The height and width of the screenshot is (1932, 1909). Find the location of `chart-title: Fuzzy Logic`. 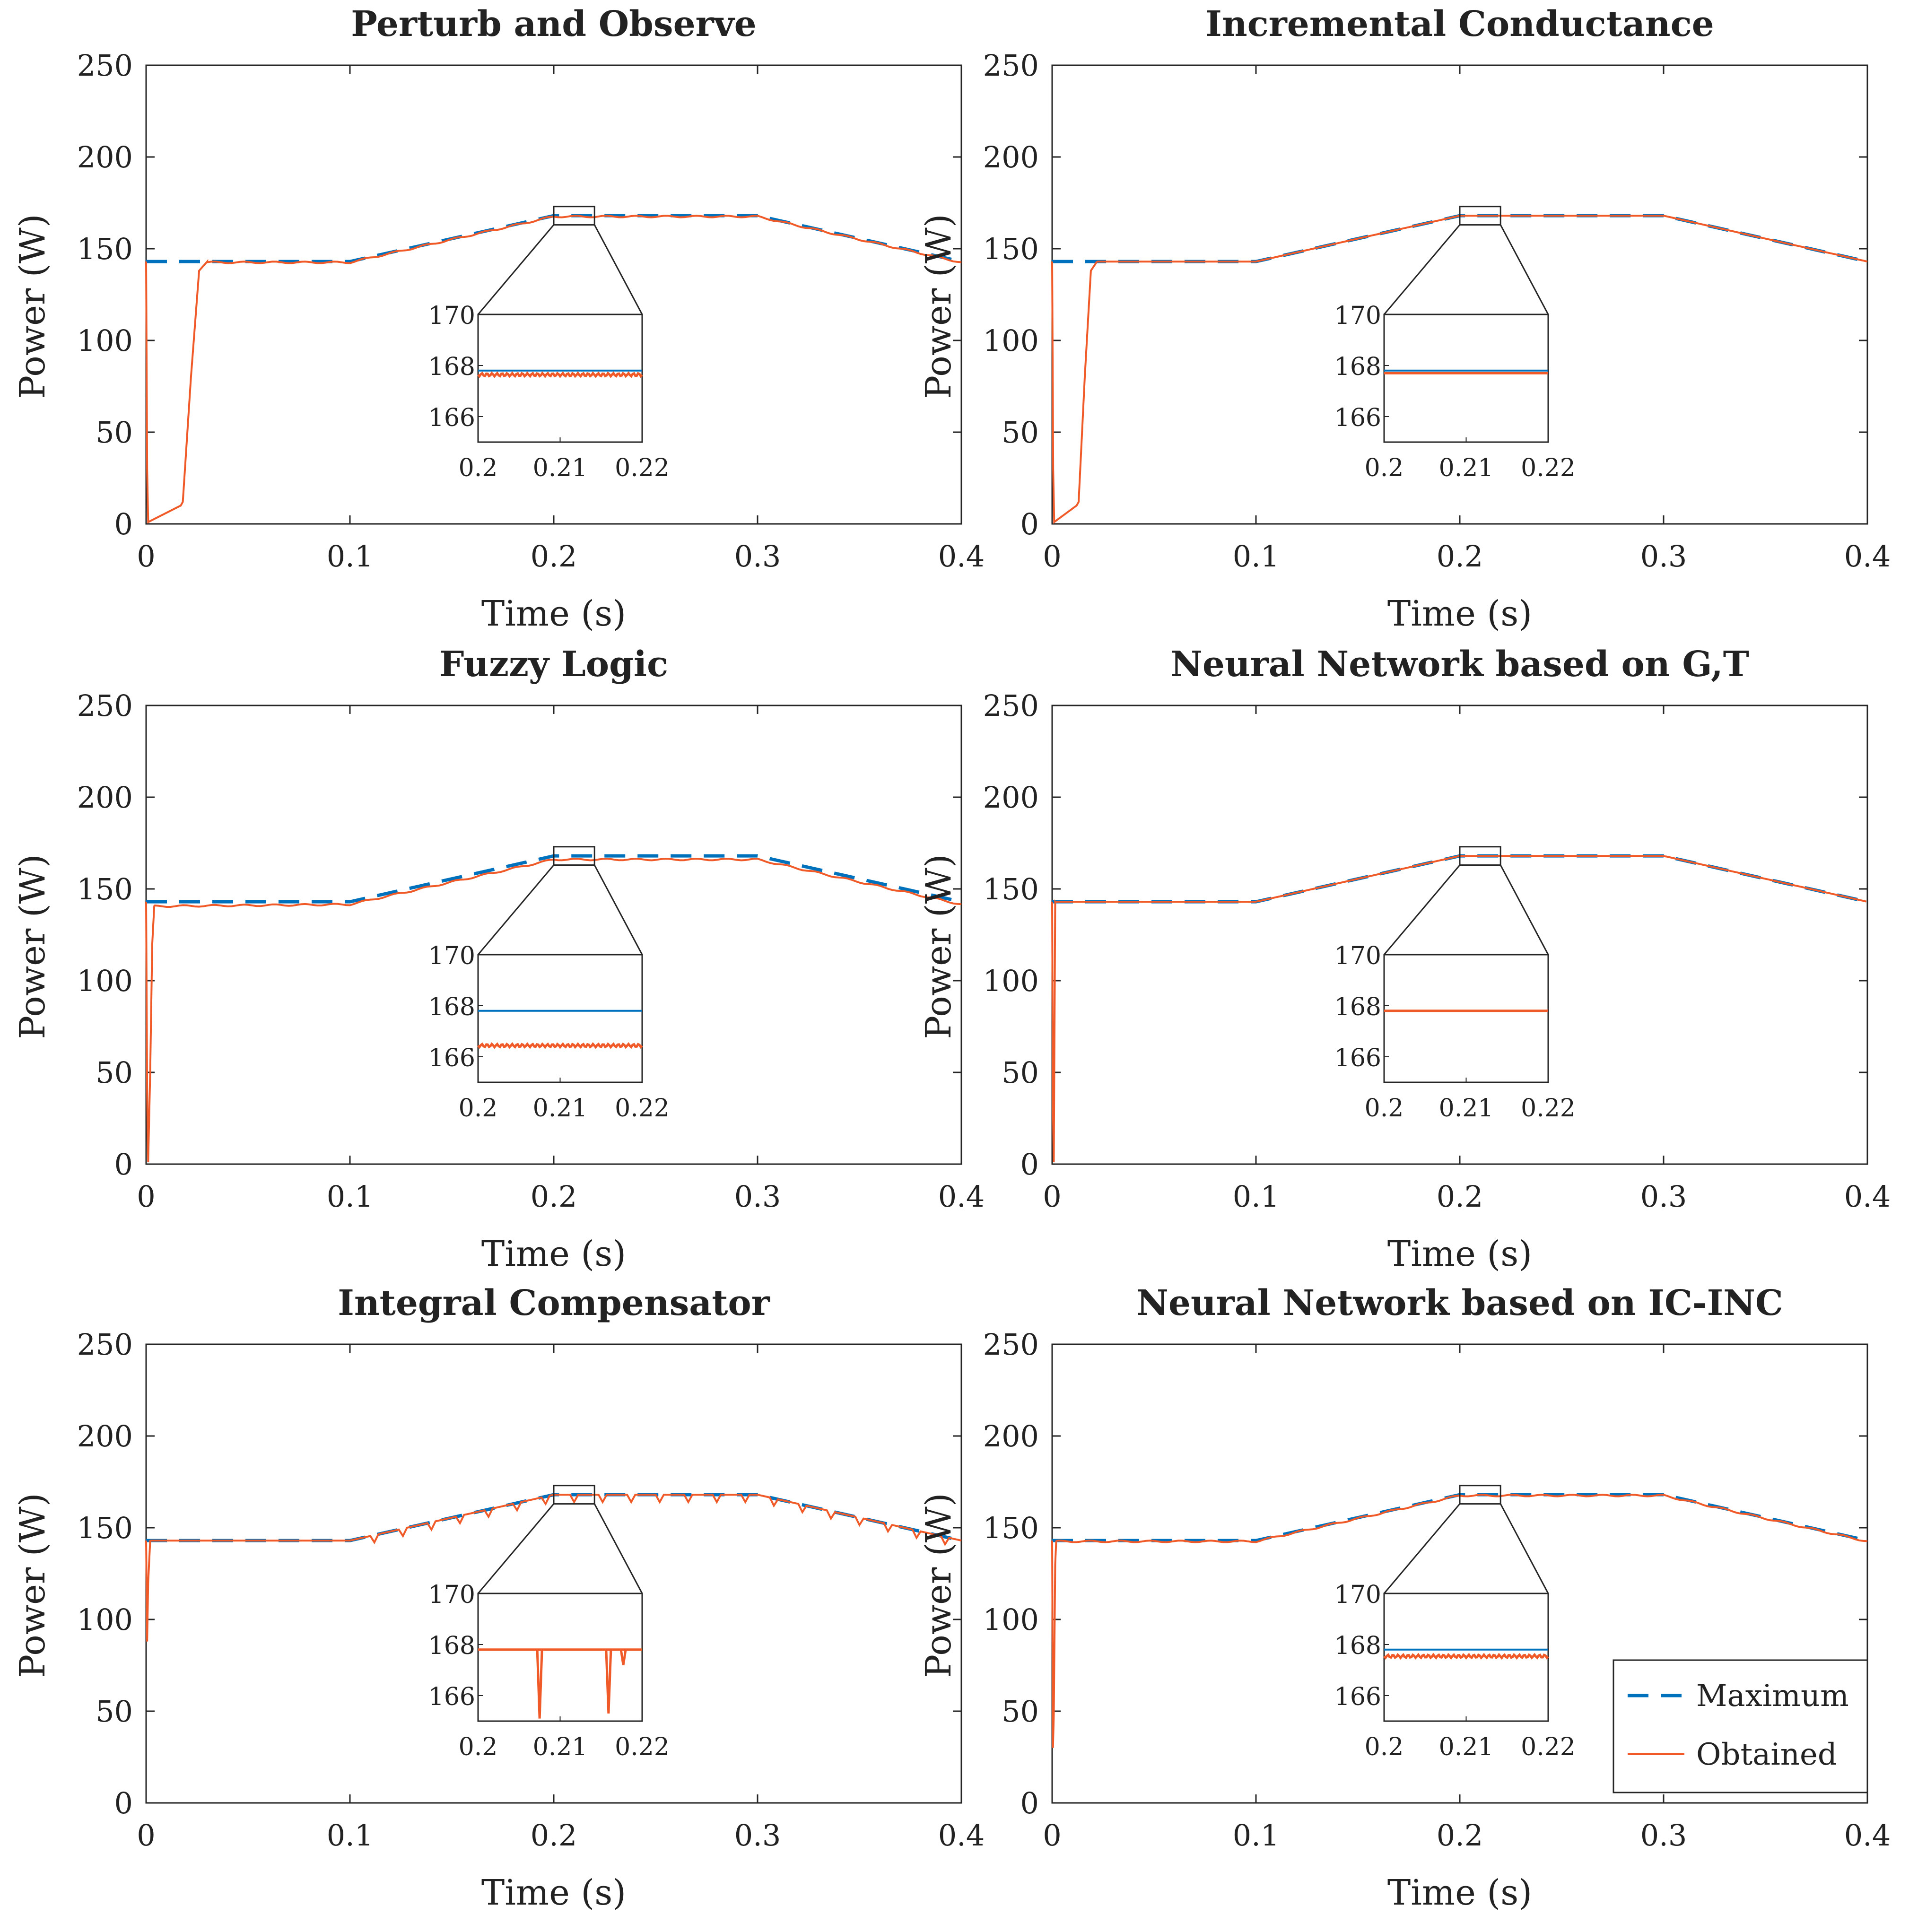

chart-title: Fuzzy Logic is located at coordinates (554, 664).